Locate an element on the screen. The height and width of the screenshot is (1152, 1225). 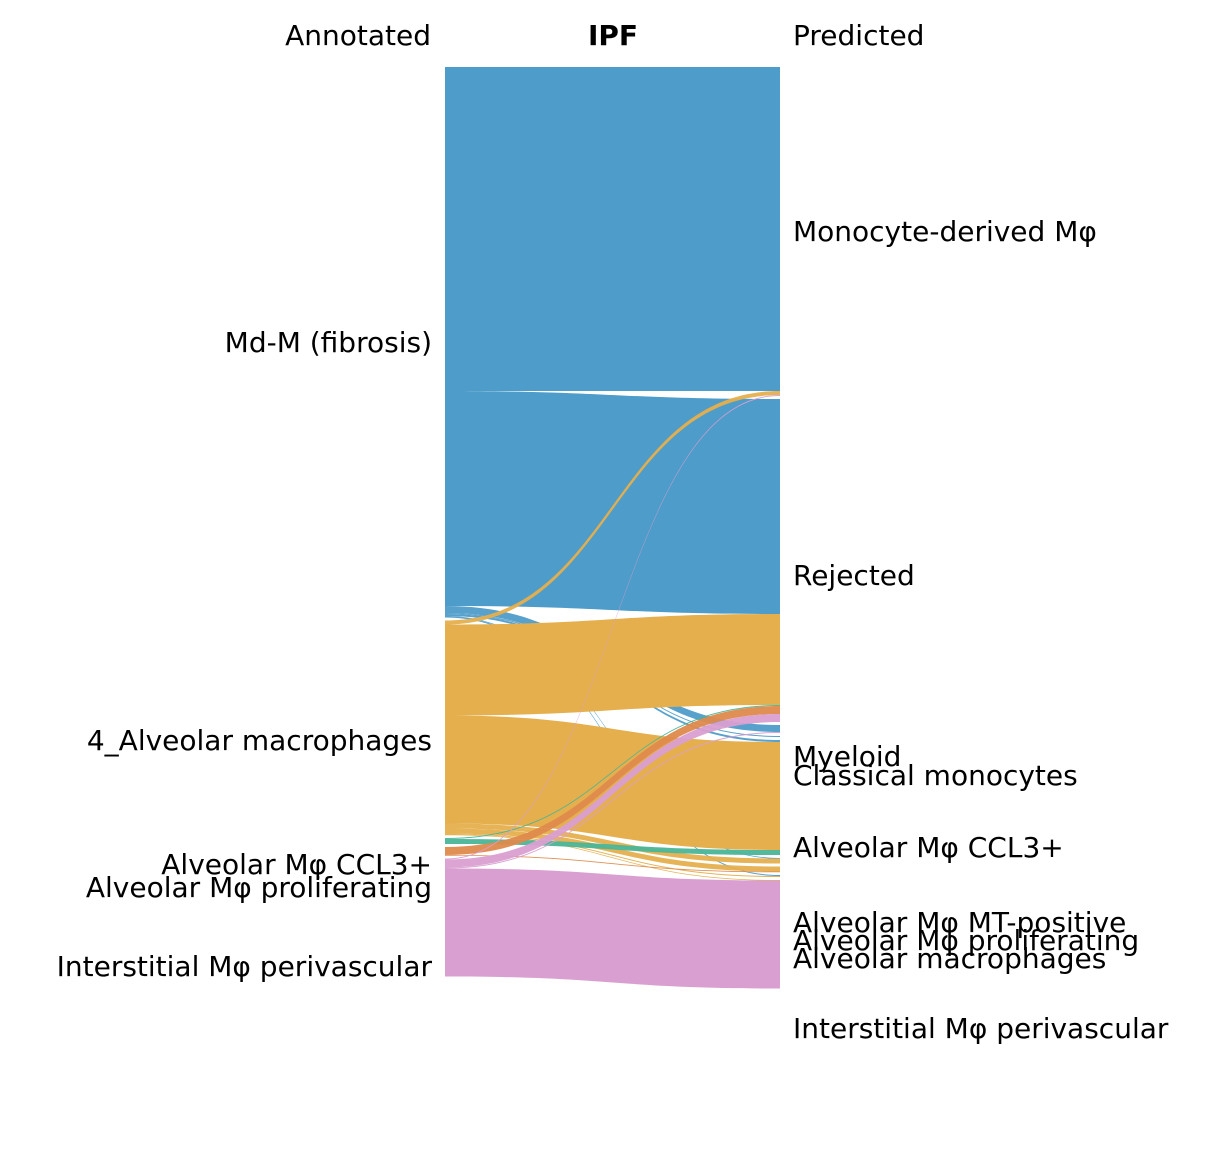
right-label: Alveolar Mφ proliferating is located at coordinates (966, 940).